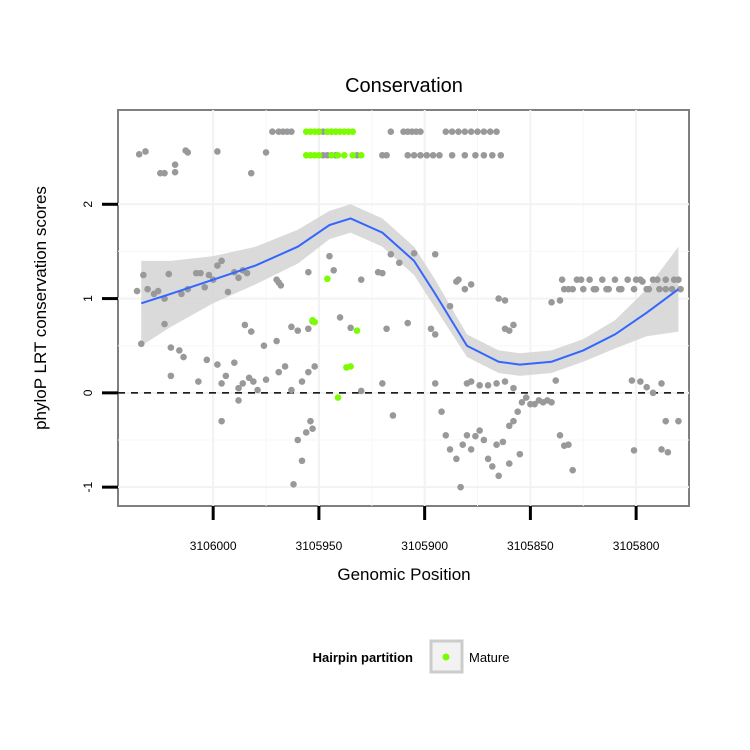  Describe the element at coordinates (99, 346) in the screenshot. I see `y-axis: -1 0 1 2` at that location.